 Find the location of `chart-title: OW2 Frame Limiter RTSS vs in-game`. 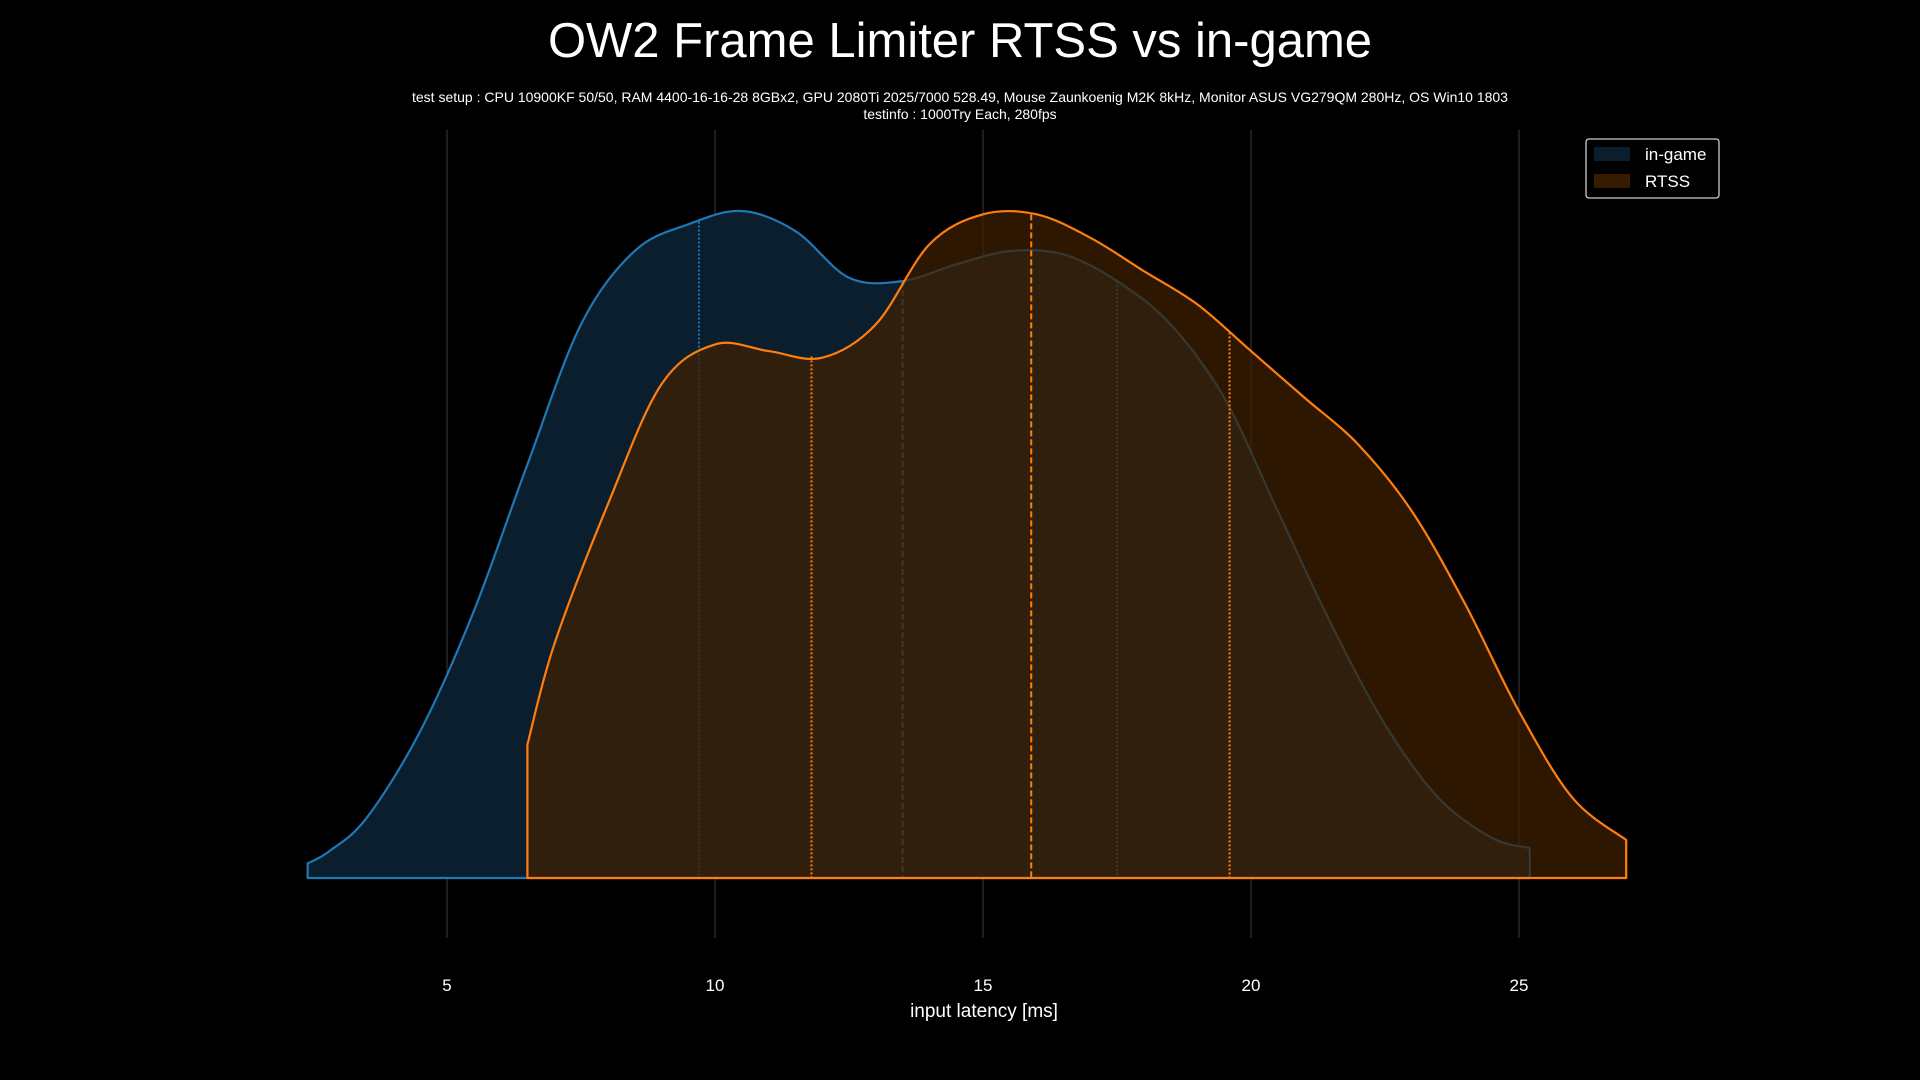

chart-title: OW2 Frame Limiter RTSS vs in-game is located at coordinates (960, 41).